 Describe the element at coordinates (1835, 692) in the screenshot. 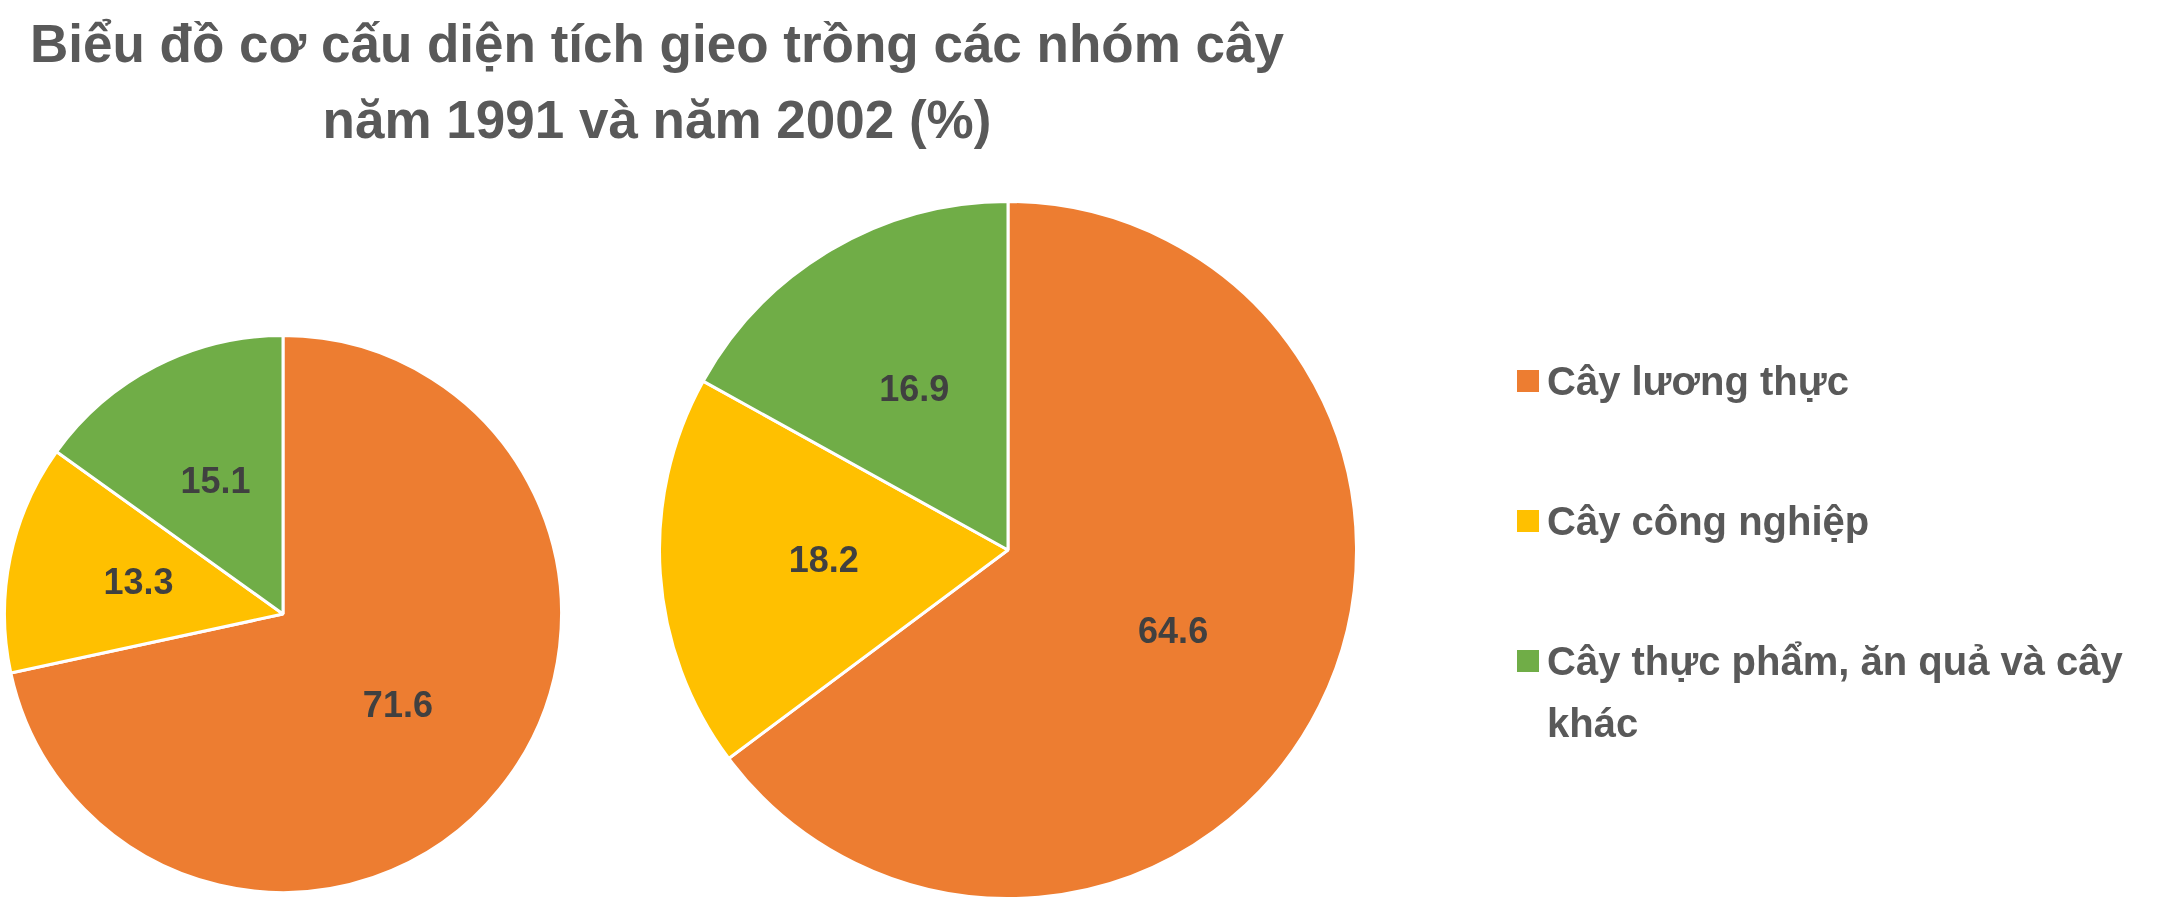

I see `legend-label: Cây thực phẩm, ăn quả và cây khác` at that location.